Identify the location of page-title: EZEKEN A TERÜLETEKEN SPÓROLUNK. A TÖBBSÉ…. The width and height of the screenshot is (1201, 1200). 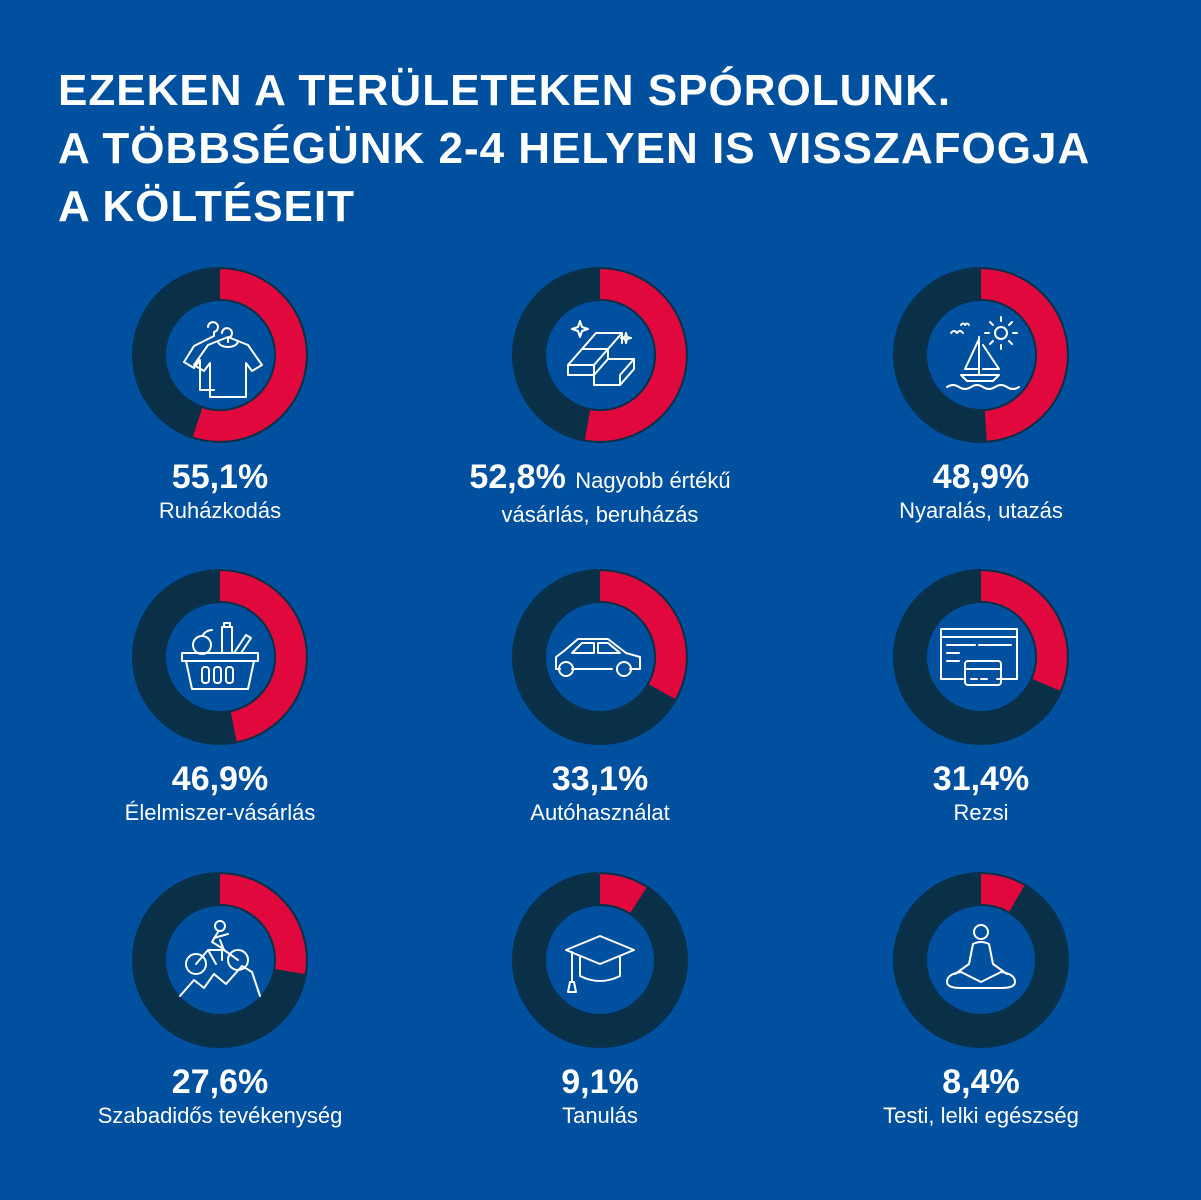
(574, 149).